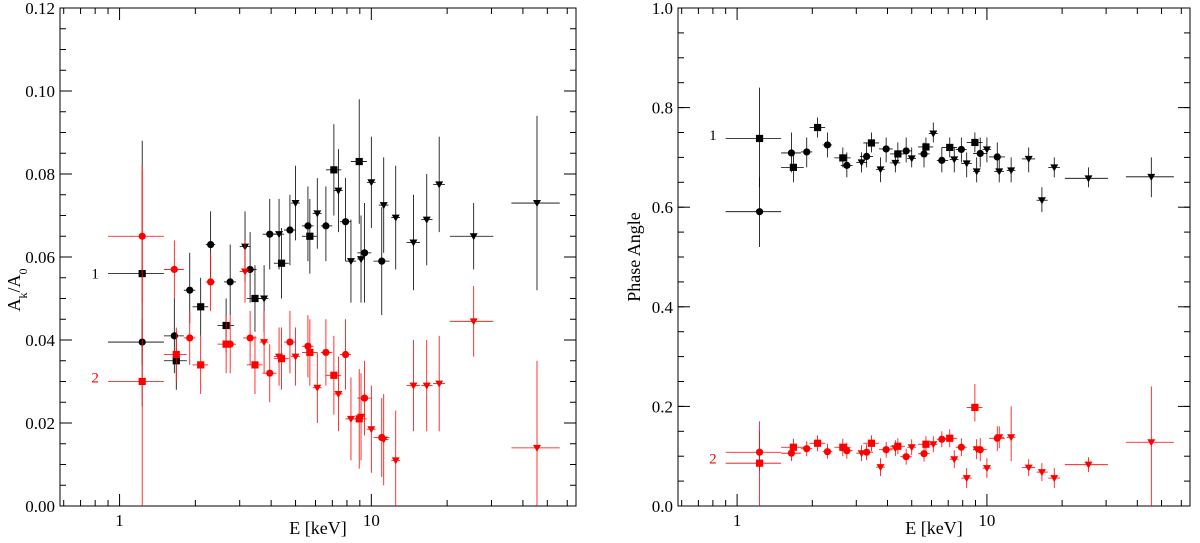 Image resolution: width=1200 pixels, height=543 pixels. Describe the element at coordinates (40, 506) in the screenshot. I see `y-tick-label: 0.00` at that location.